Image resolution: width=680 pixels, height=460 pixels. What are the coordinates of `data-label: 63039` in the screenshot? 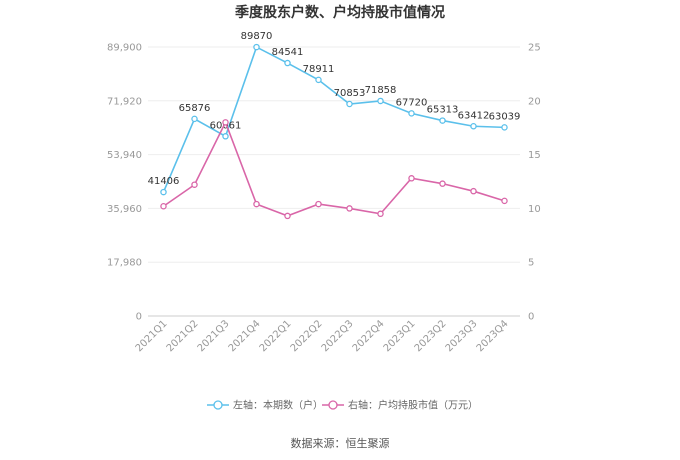 It's located at (505, 116).